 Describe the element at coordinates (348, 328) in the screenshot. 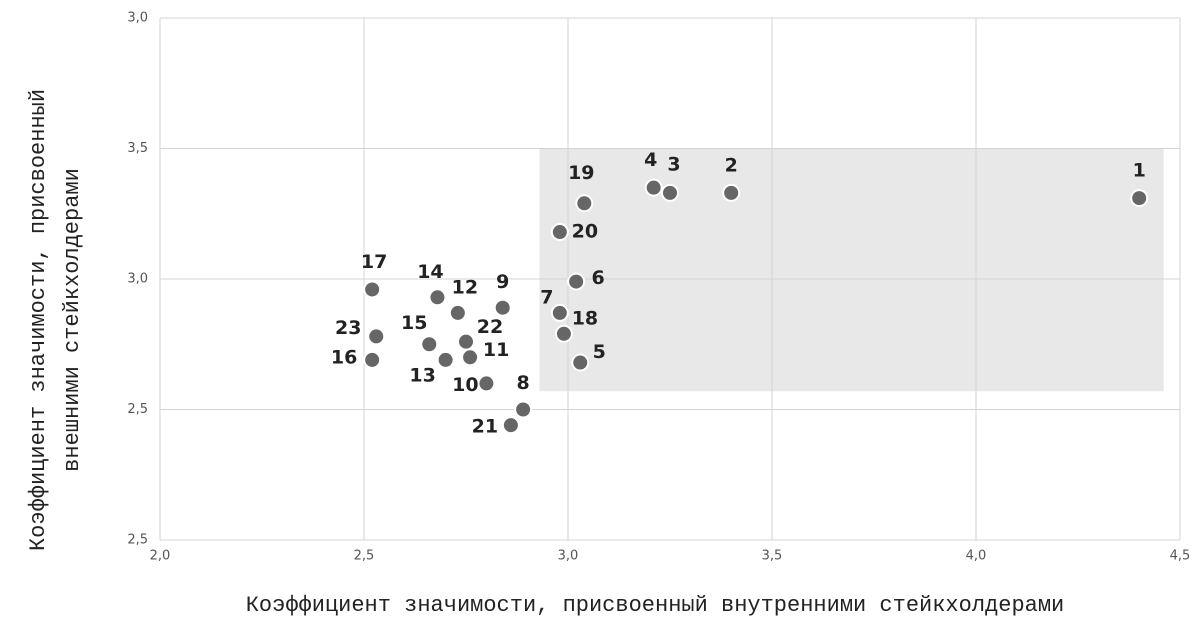

I see `point-label: 23` at that location.